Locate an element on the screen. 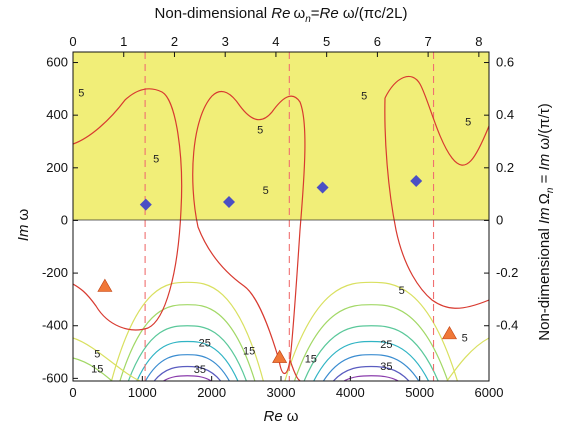  bottom-tick-label: 6000 is located at coordinates (489, 392).